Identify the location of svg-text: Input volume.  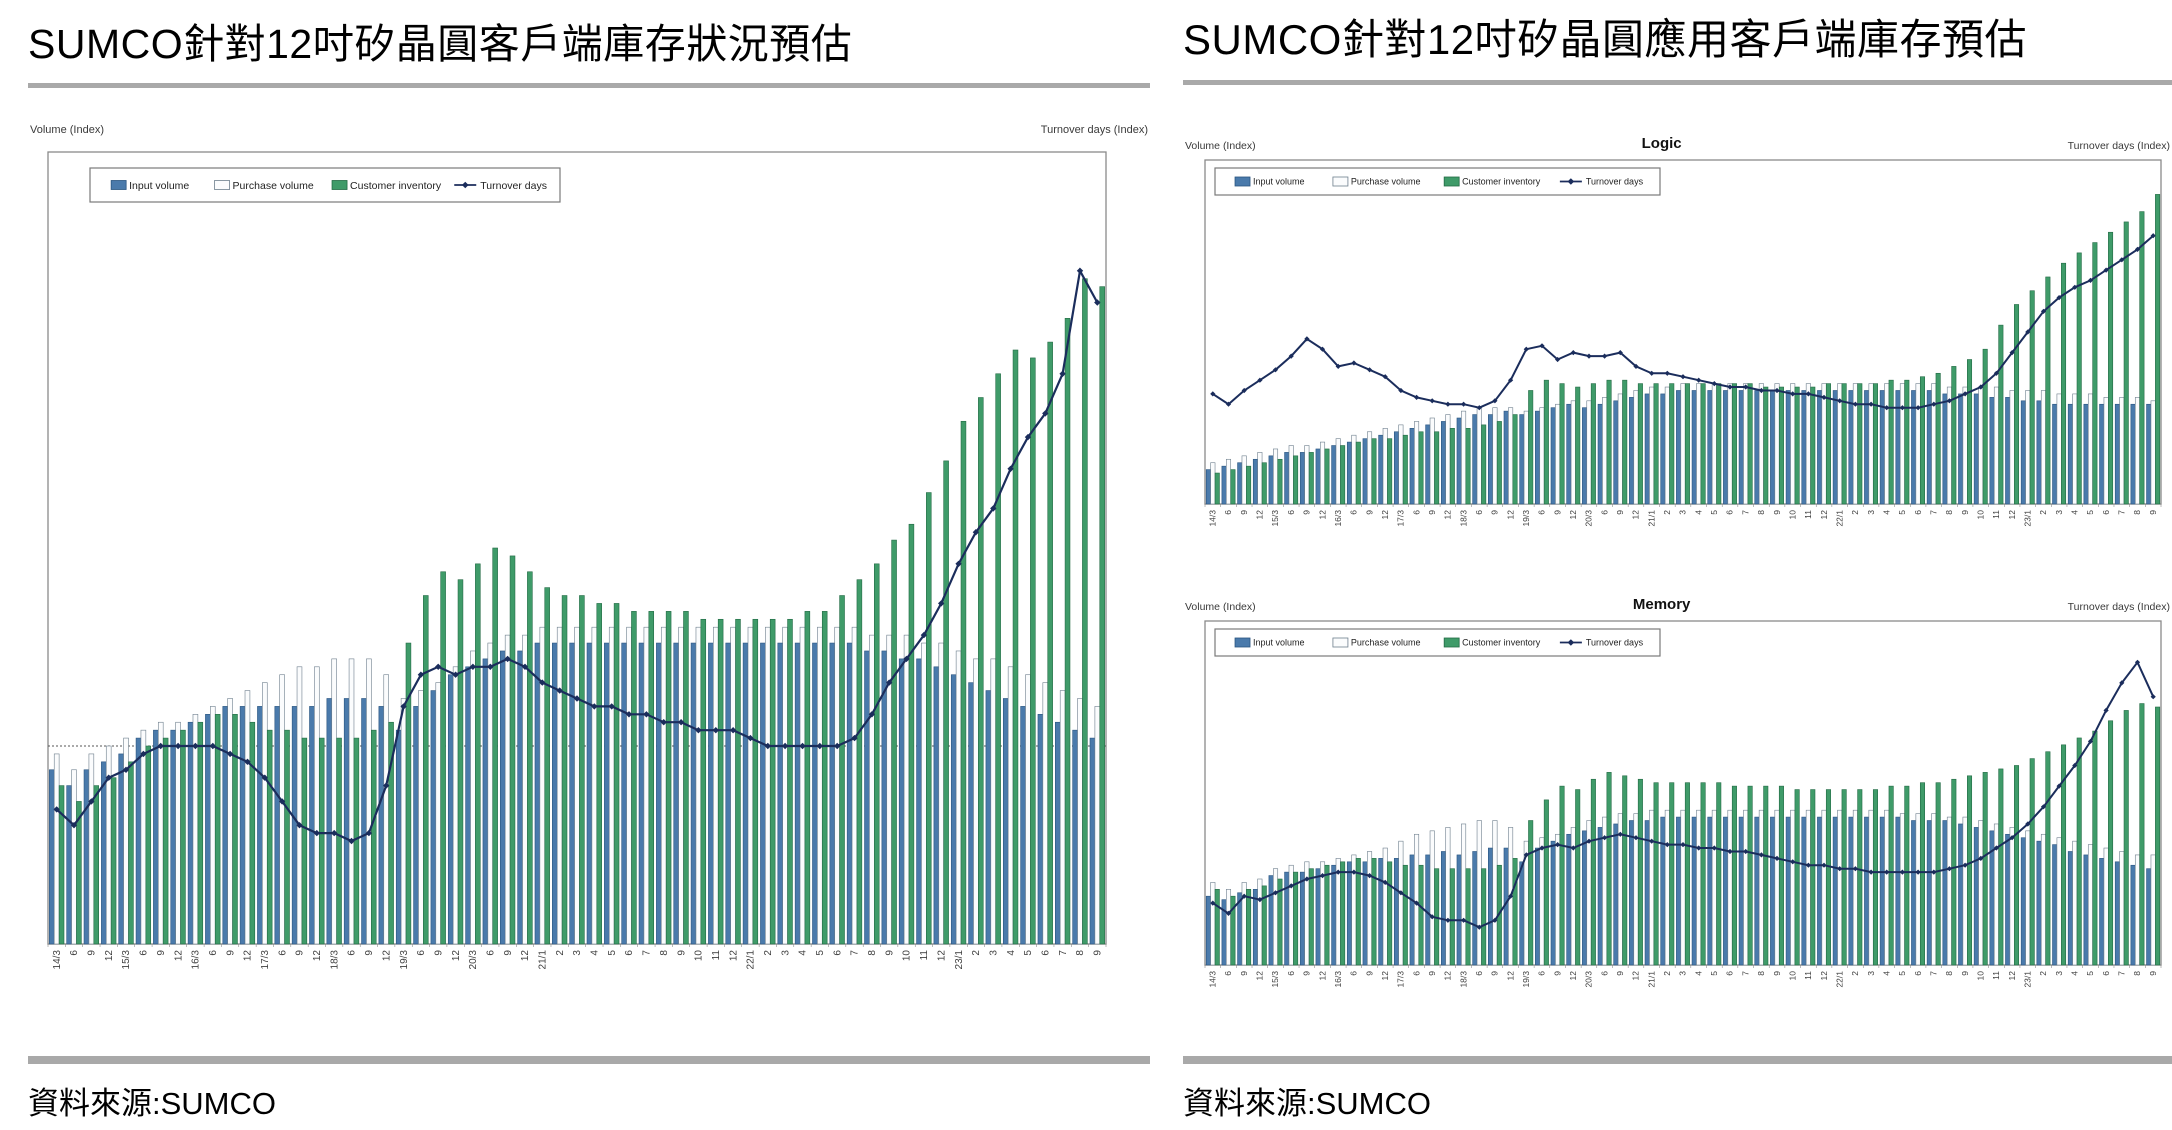
(1279, 182).